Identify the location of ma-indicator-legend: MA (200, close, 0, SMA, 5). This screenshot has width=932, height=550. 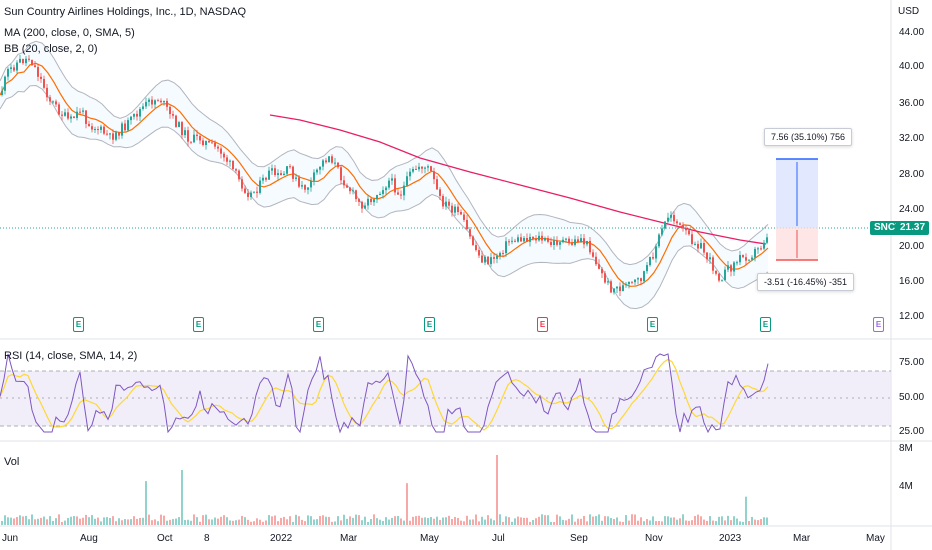
(69, 33).